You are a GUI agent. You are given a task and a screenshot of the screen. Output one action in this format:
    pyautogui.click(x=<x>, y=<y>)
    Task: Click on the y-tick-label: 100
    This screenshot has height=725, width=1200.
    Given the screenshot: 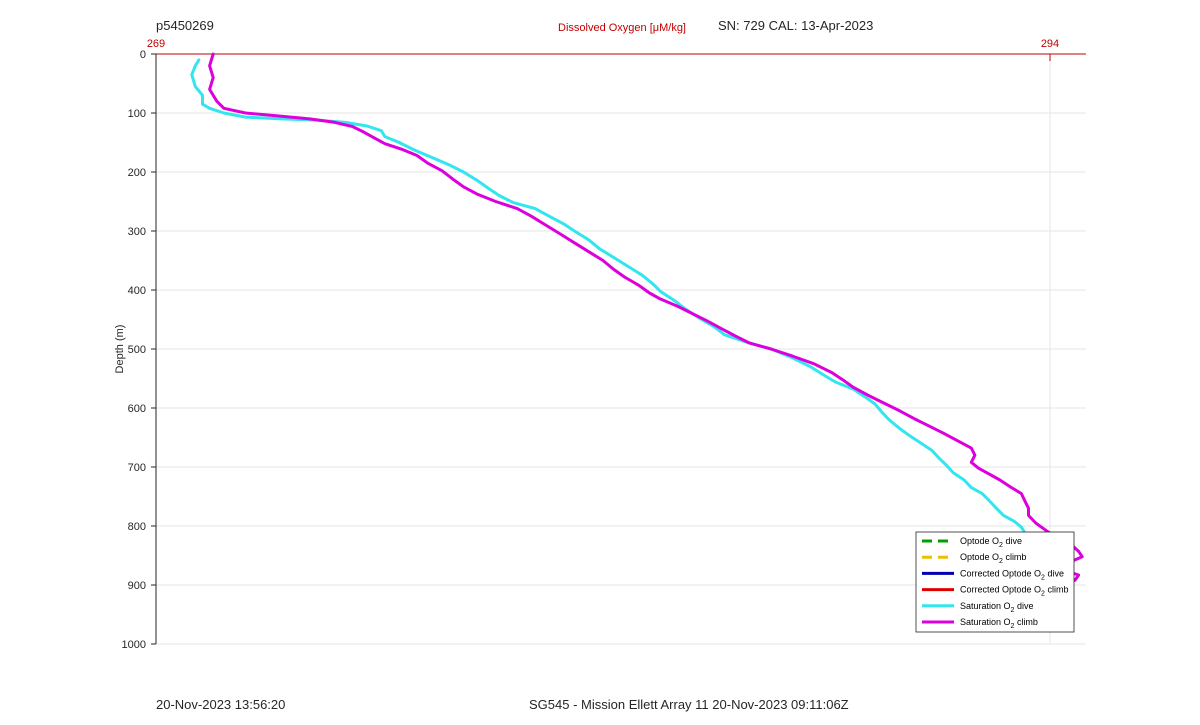 What is the action you would take?
    pyautogui.click(x=137, y=114)
    